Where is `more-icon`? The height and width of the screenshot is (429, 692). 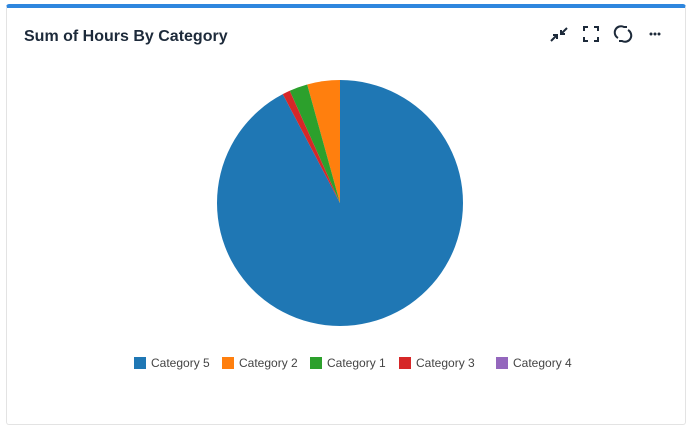 more-icon is located at coordinates (655, 34).